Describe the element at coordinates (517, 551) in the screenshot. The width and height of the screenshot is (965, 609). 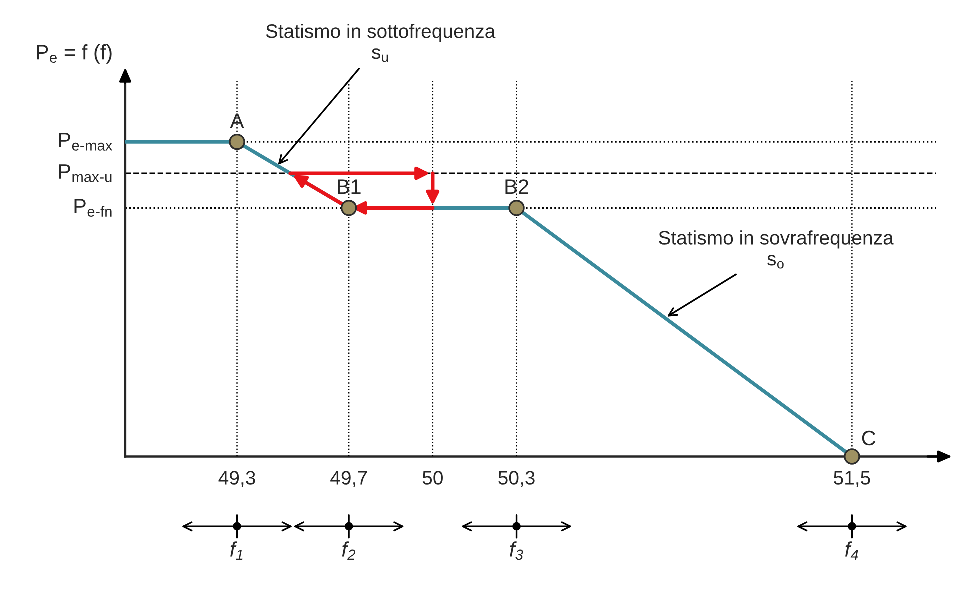
I see `text: f$_{3}$` at that location.